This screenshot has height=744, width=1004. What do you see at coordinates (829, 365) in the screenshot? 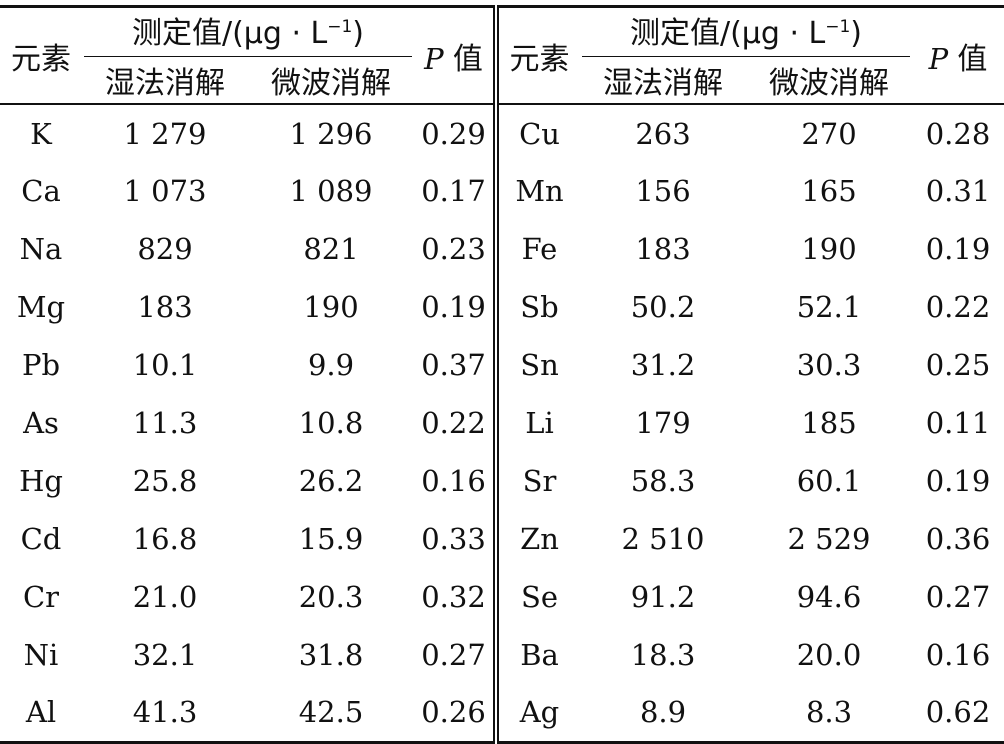
I see `right-microwave-cell: 30.3` at bounding box center [829, 365].